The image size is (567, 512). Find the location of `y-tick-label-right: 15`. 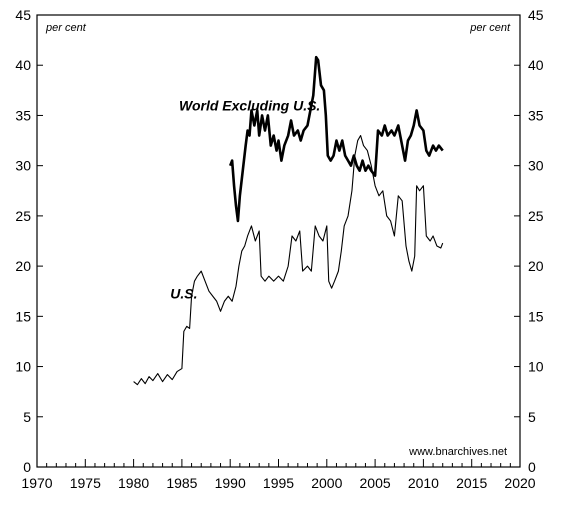

y-tick-label-right: 15 is located at coordinates (536, 316).